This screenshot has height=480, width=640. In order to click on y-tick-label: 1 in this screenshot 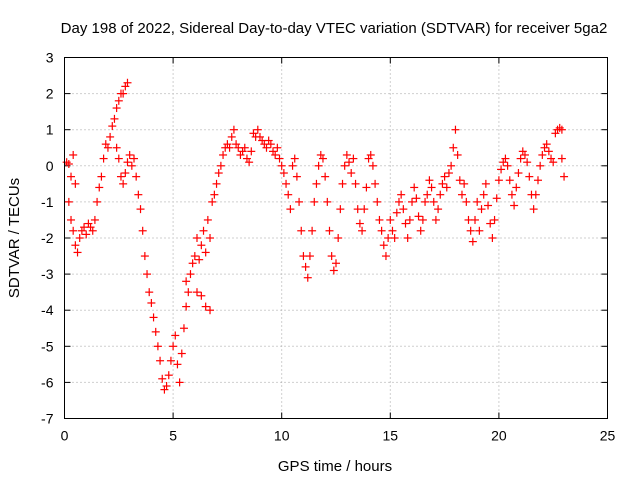, I will do `click(50, 130)`.